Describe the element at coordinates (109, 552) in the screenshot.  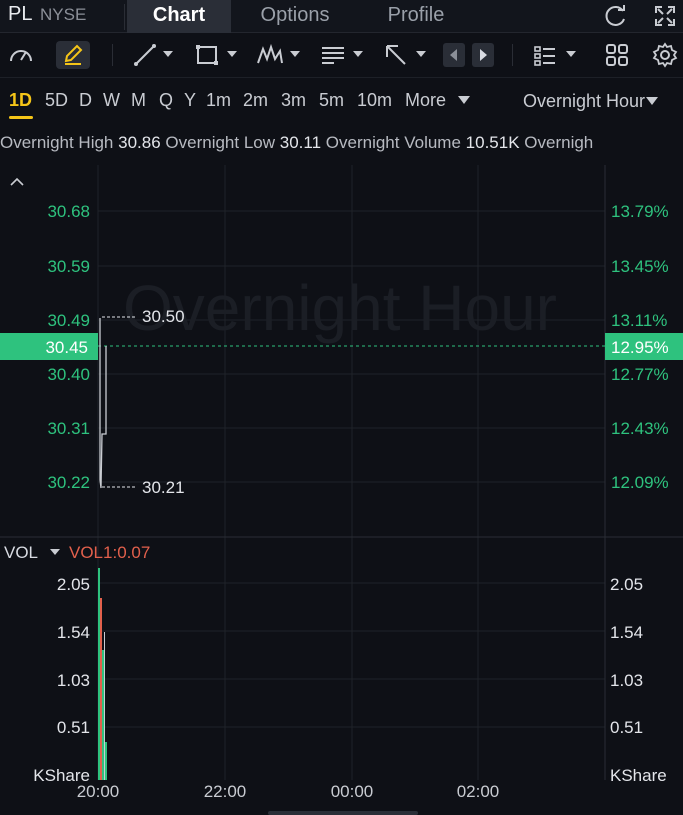
I see `volume-indicator: VOL1:0.07` at that location.